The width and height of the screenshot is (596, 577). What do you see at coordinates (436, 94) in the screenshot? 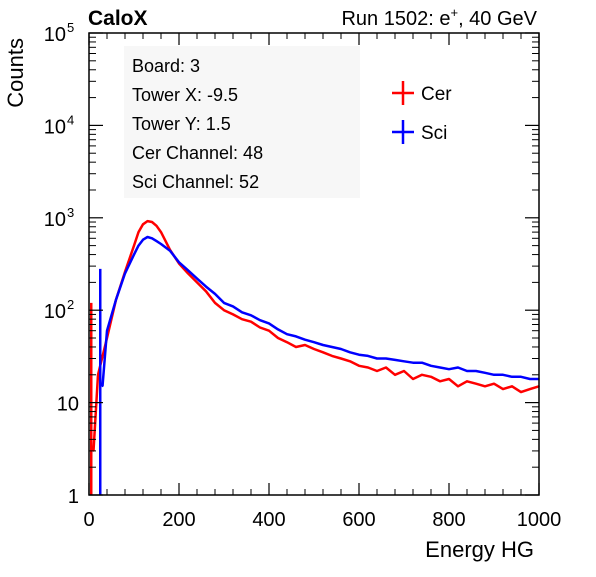
I see `legend-label: Cer` at bounding box center [436, 94].